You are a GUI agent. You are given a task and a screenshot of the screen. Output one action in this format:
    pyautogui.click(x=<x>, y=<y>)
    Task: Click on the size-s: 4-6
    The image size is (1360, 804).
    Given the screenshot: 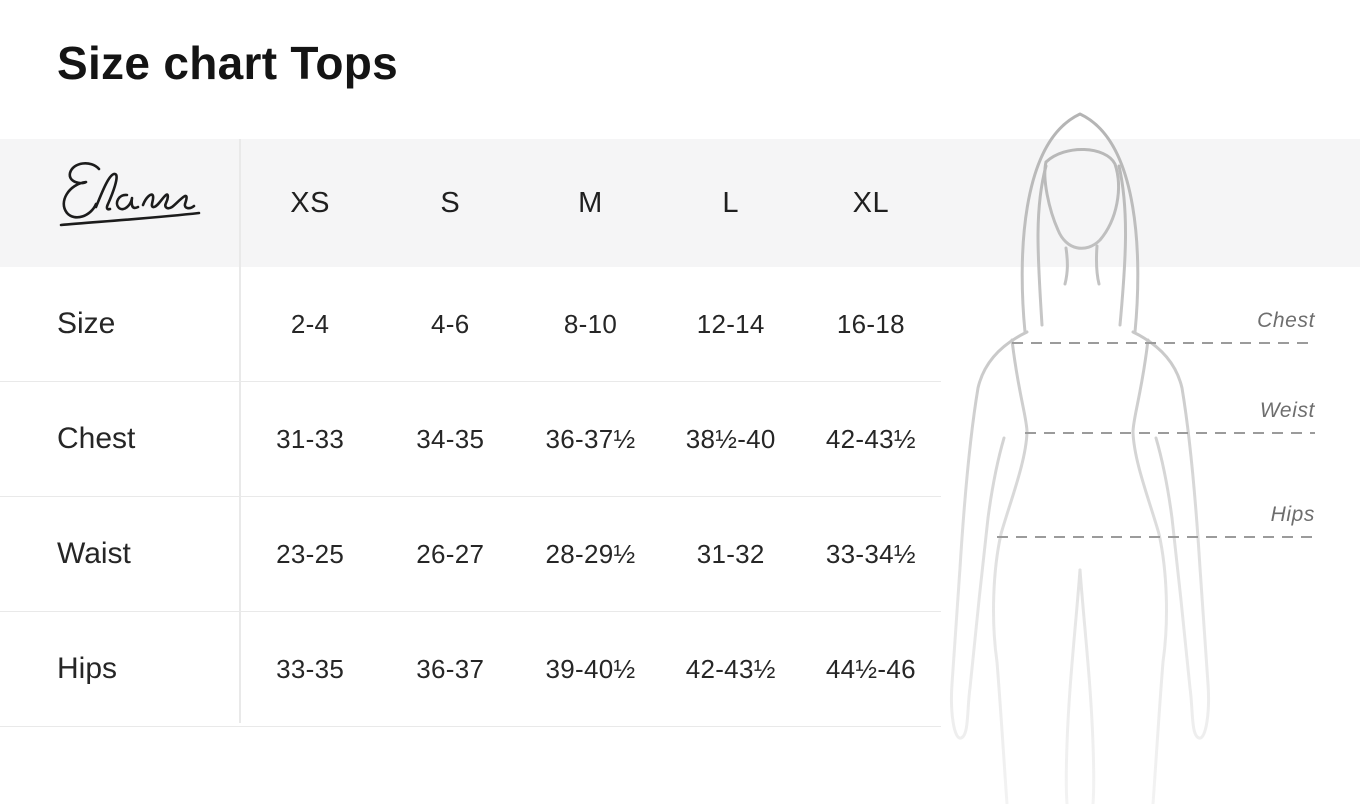 What is the action you would take?
    pyautogui.click(x=450, y=323)
    